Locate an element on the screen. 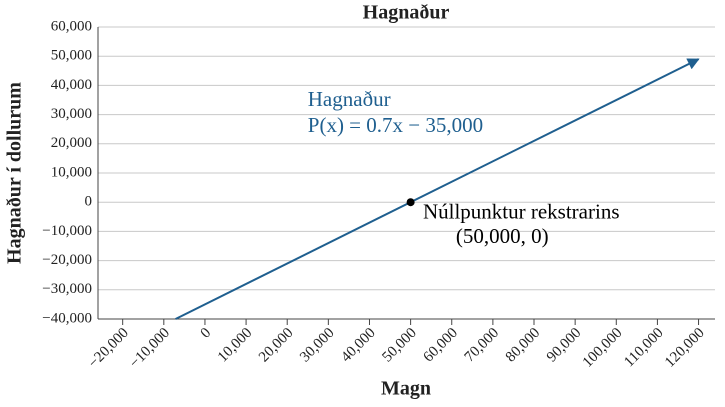  annotation: Hagnaður is located at coordinates (349, 99).